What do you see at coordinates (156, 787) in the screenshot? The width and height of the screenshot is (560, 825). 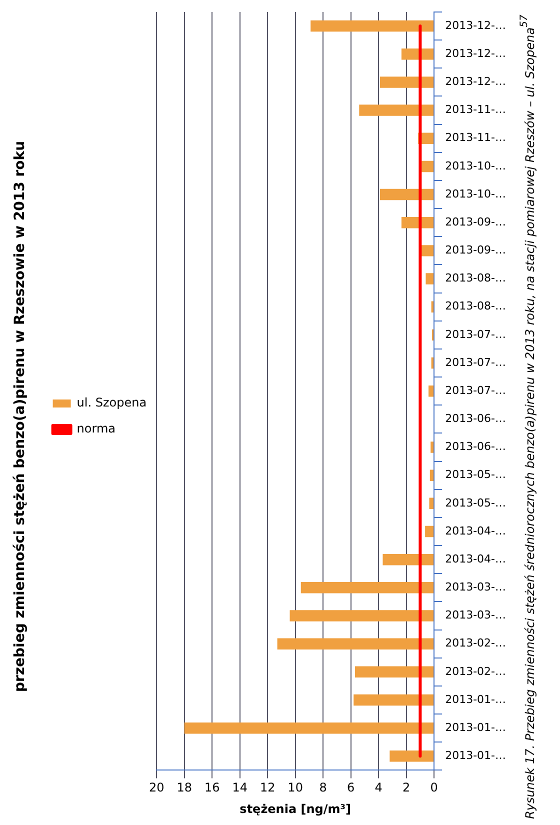 I see `x-tick-label: 20` at bounding box center [156, 787].